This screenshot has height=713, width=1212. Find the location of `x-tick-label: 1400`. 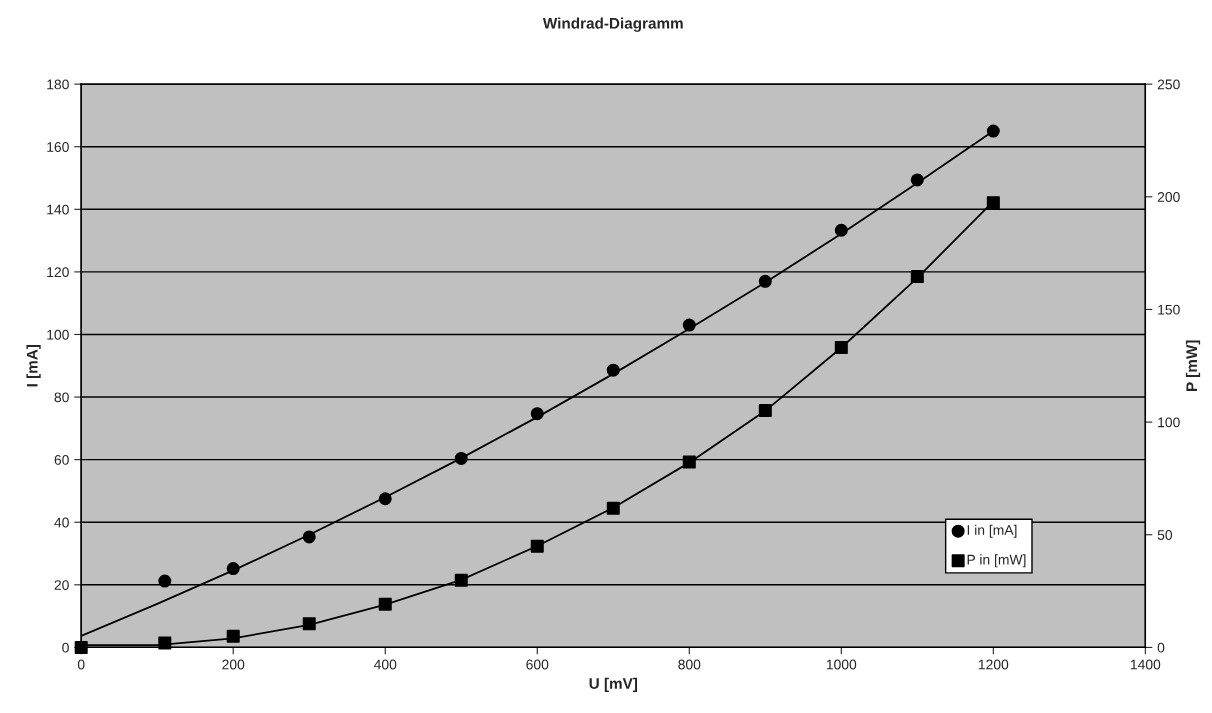

x-tick-label: 1400 is located at coordinates (1145, 664).